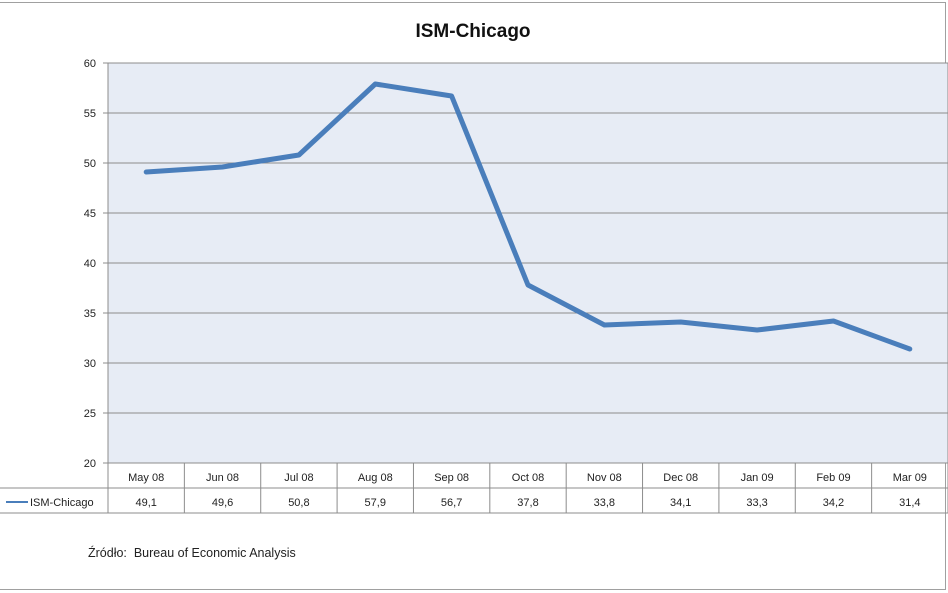 The height and width of the screenshot is (593, 948). I want to click on category-label: Feb 09, so click(833, 478).